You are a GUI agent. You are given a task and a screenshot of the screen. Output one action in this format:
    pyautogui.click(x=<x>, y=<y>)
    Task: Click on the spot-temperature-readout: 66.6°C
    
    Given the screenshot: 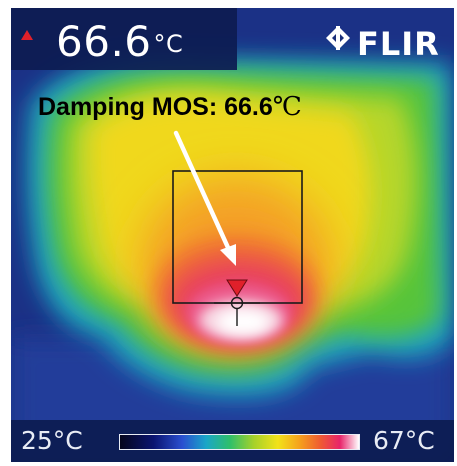 What is the action you would take?
    pyautogui.click(x=119, y=42)
    